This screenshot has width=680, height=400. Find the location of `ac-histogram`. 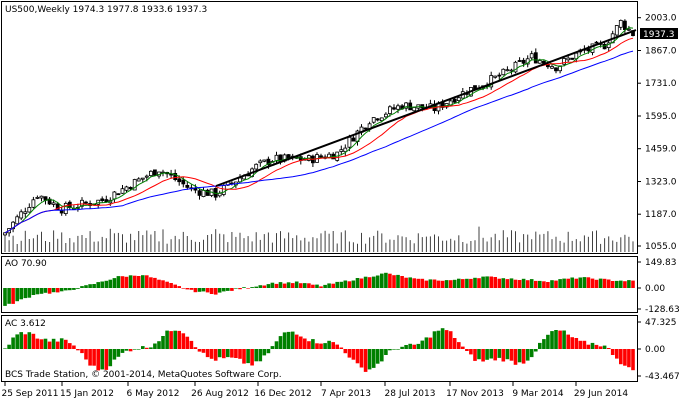

ac-histogram is located at coordinates (319, 350).